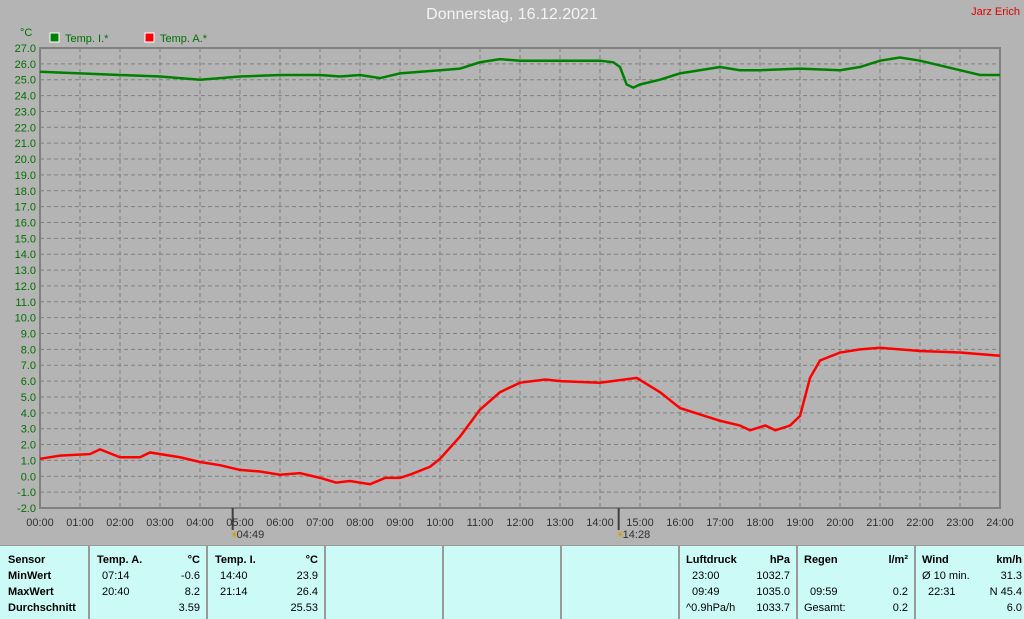  I want to click on y-tick-label: -2.0, so click(26, 509).